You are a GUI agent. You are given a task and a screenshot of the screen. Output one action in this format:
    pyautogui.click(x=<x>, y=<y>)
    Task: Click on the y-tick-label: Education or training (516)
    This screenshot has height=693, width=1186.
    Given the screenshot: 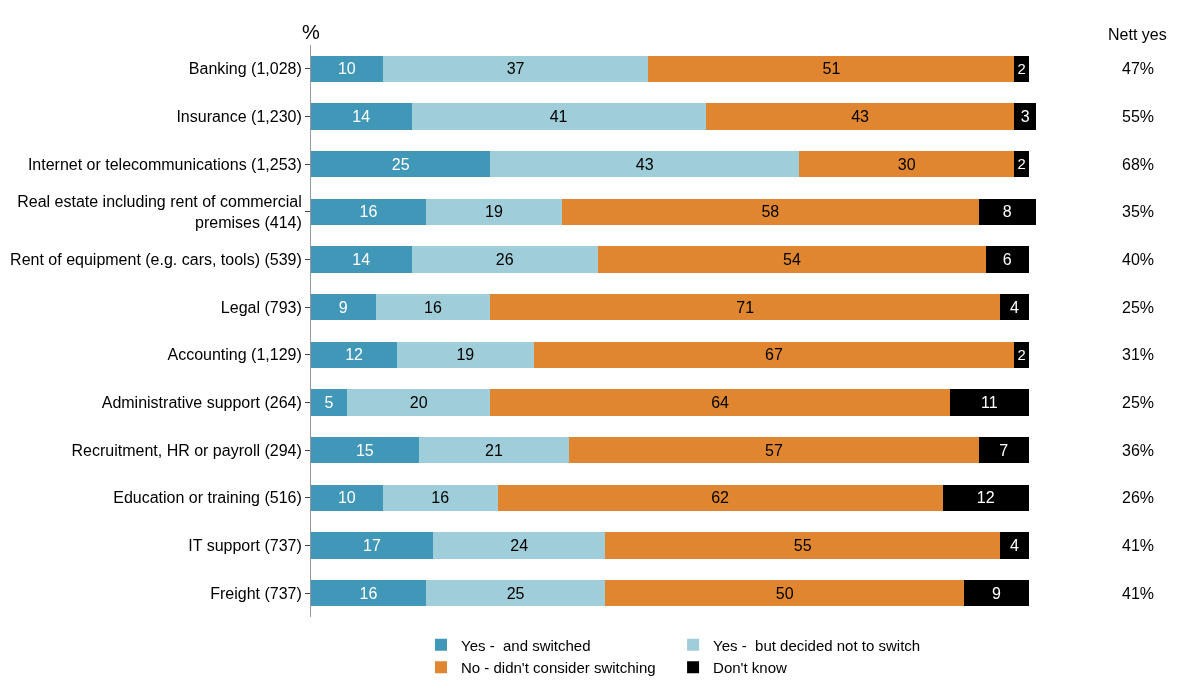 What is the action you would take?
    pyautogui.click(x=207, y=498)
    